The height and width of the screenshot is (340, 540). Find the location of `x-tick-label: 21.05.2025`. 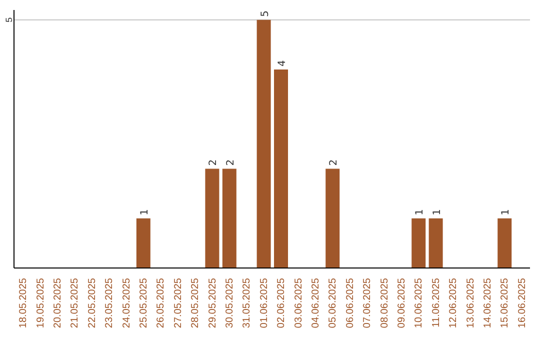

x-tick-label: 21.05.2025 is located at coordinates (75, 303).